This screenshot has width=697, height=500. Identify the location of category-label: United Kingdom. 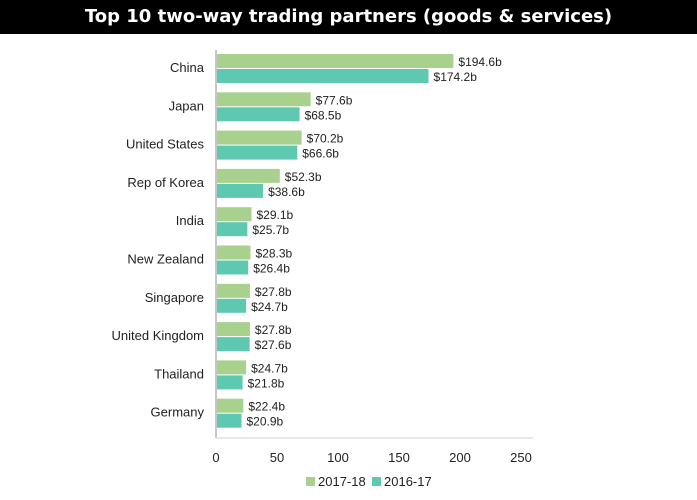
(158, 335).